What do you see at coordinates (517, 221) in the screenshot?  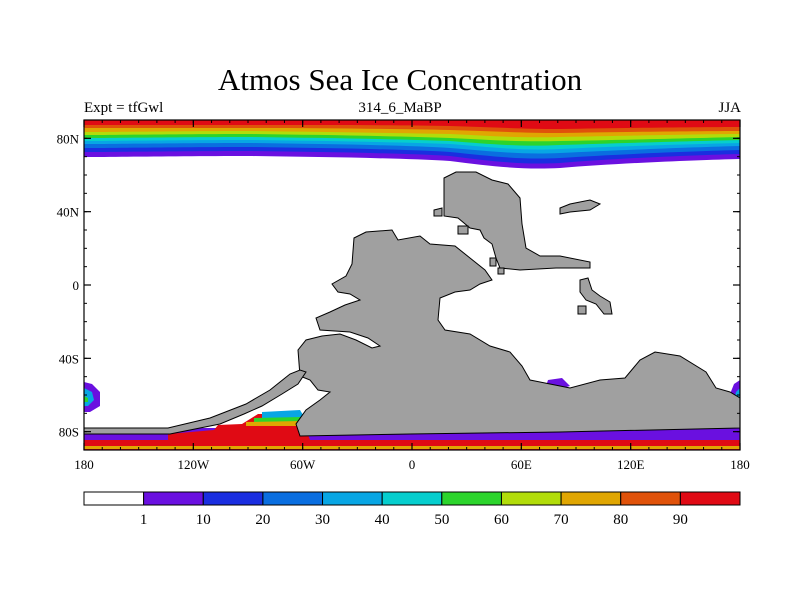 I see `land-north-asia` at bounding box center [517, 221].